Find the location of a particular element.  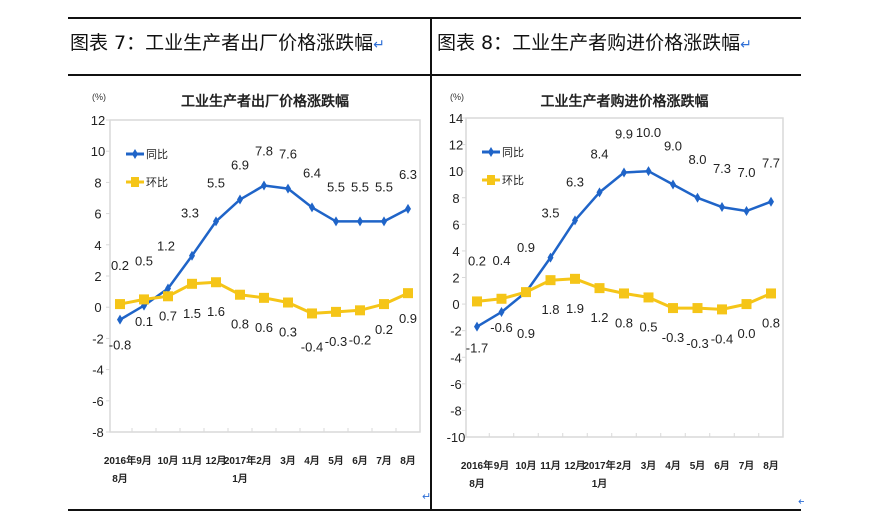

y-tick-label: 10 is located at coordinates (456, 171).